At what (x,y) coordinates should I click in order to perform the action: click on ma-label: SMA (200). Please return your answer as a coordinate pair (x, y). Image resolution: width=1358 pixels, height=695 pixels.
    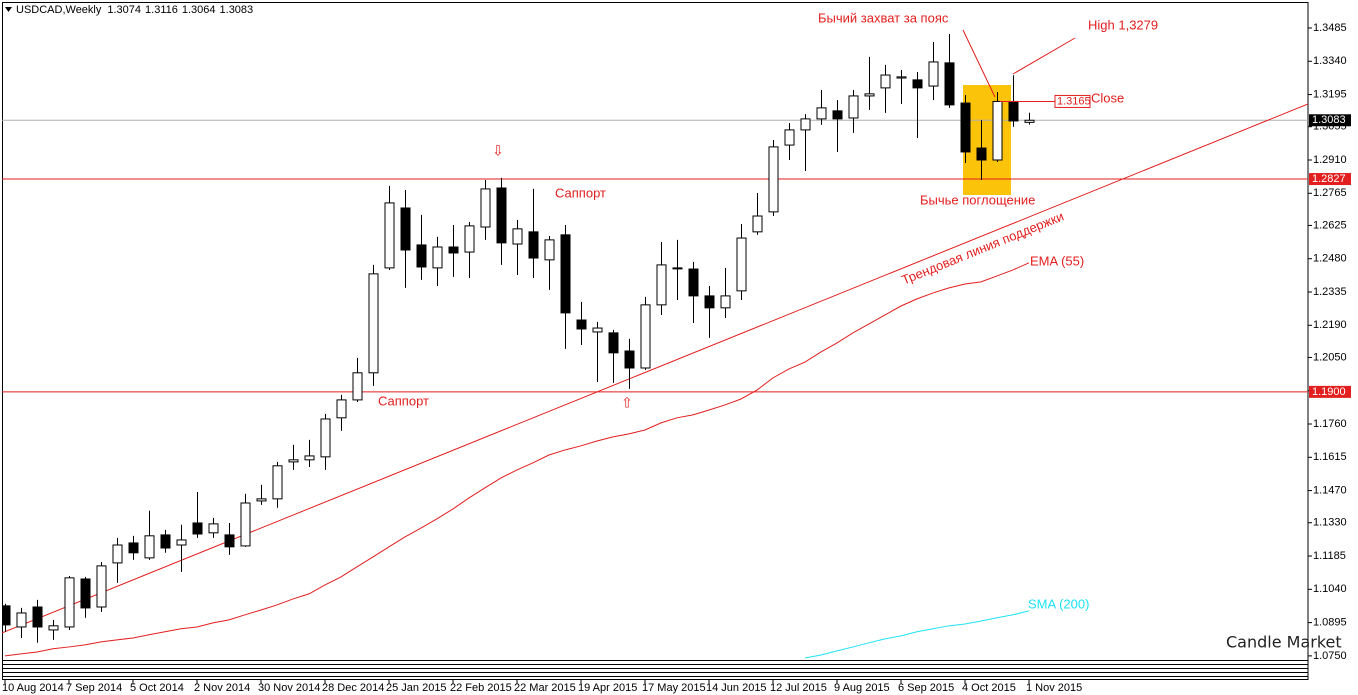
    Looking at the image, I should click on (1058, 603).